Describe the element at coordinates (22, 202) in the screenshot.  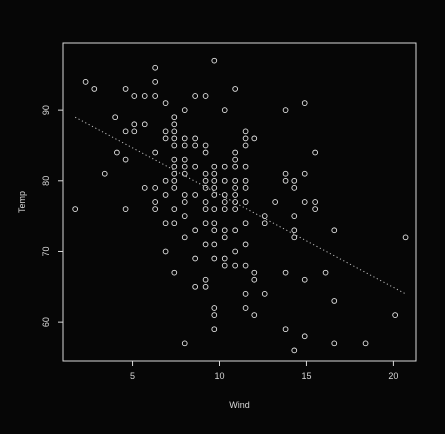
I see `y-axis-title: Temp` at that location.